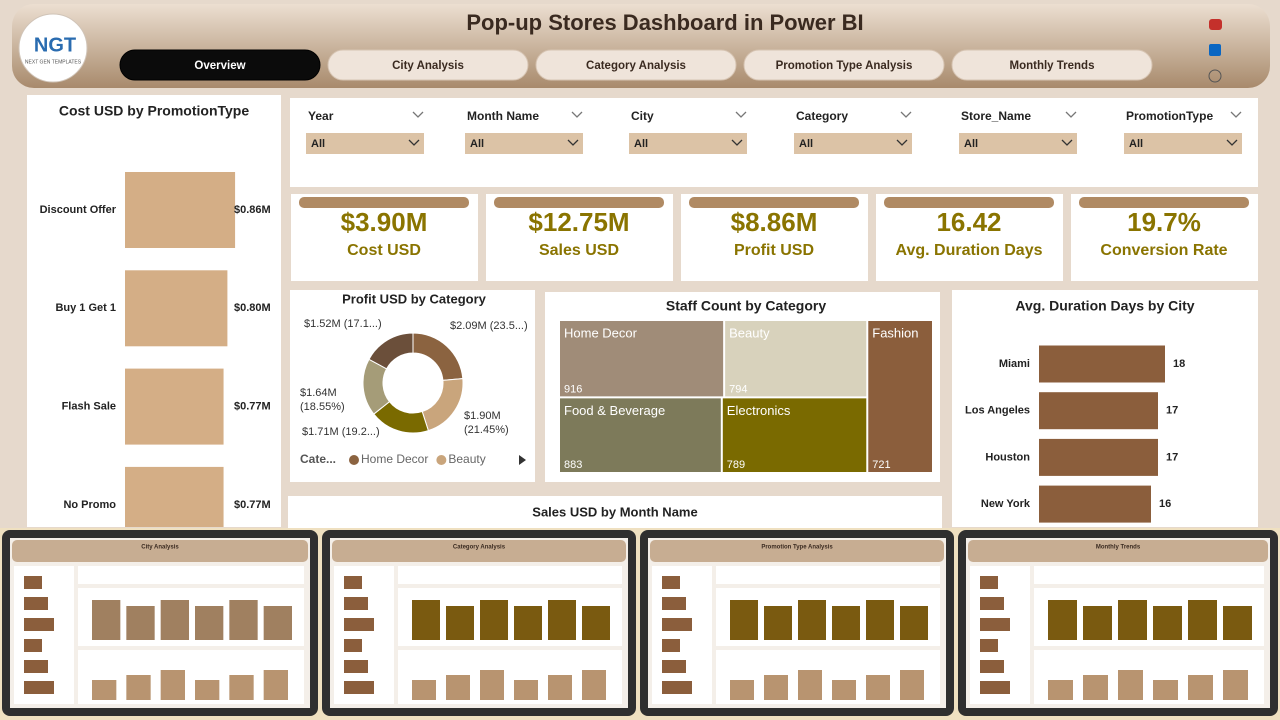 The height and width of the screenshot is (720, 1280). Describe the element at coordinates (479, 623) in the screenshot. I see `page-thumbnail: Category Analysis` at that location.